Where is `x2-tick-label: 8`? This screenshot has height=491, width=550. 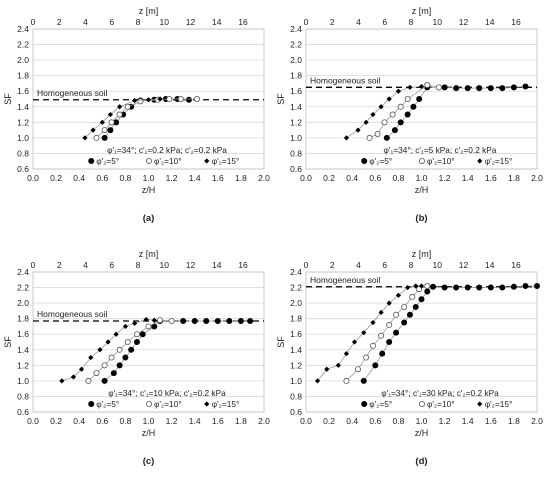 x2-tick-label: 8 is located at coordinates (138, 265).